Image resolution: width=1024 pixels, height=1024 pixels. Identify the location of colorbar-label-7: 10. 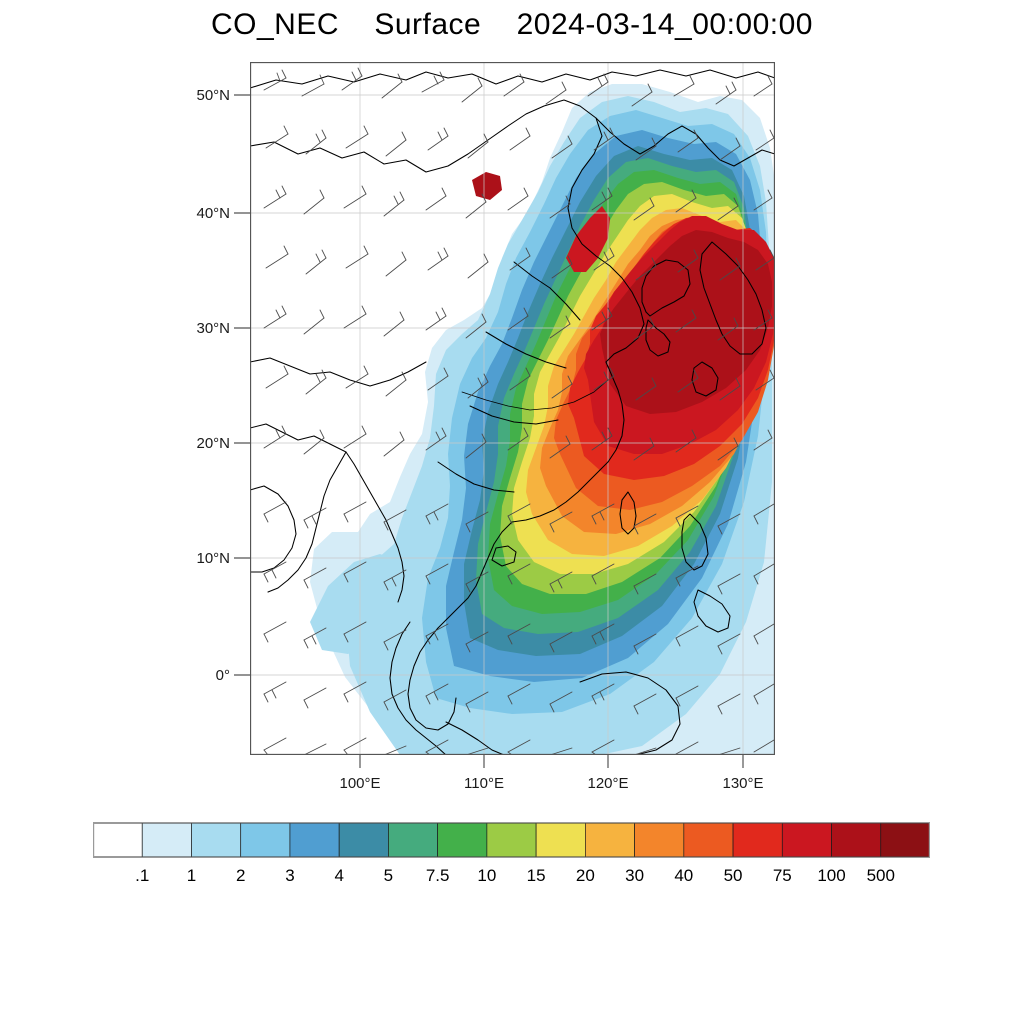
(487, 875).